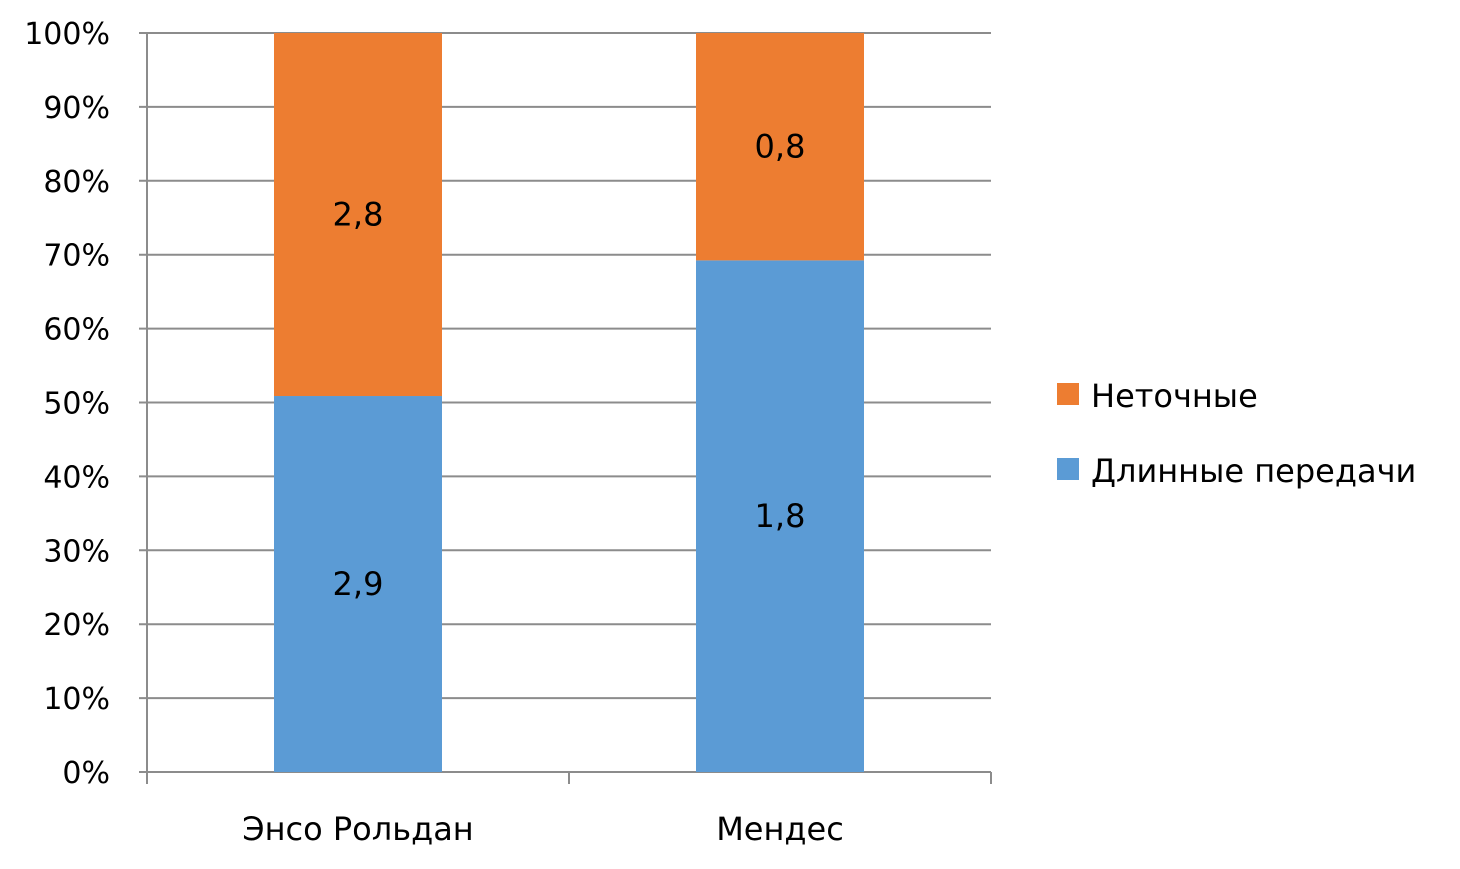  What do you see at coordinates (76, 551) in the screenshot?
I see `y-tick-label: 30%` at bounding box center [76, 551].